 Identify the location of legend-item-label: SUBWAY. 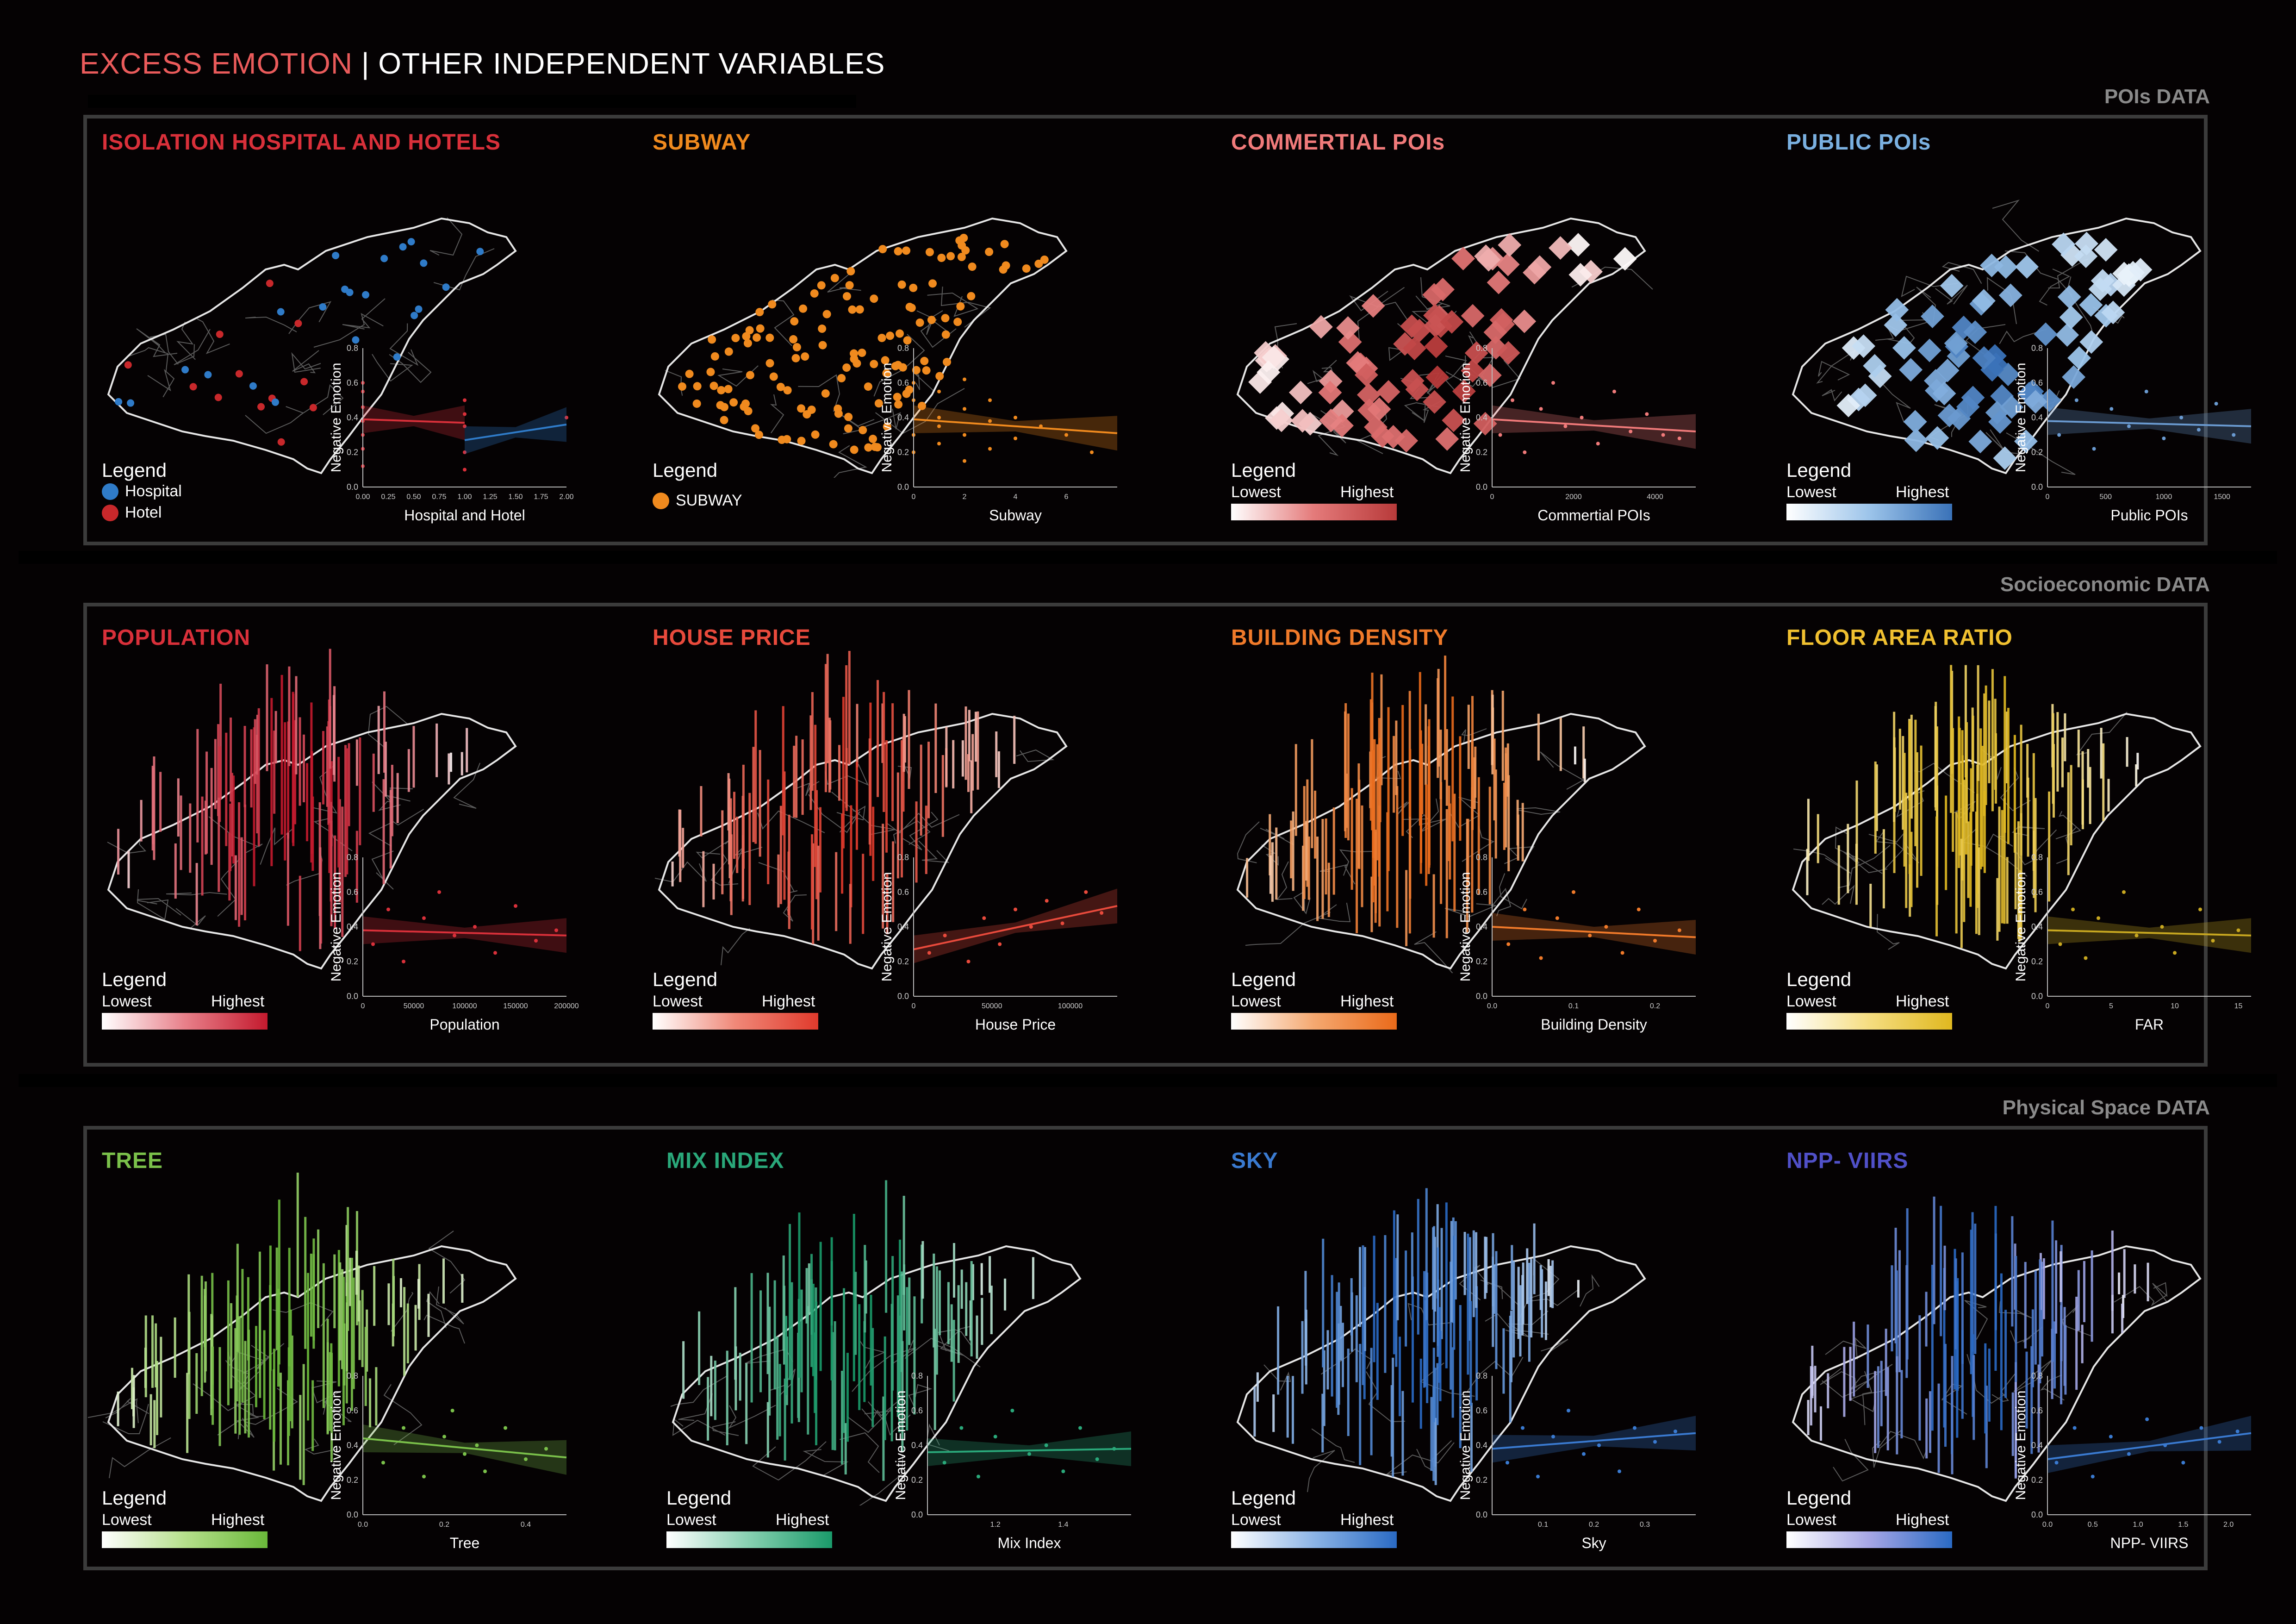
(709, 500).